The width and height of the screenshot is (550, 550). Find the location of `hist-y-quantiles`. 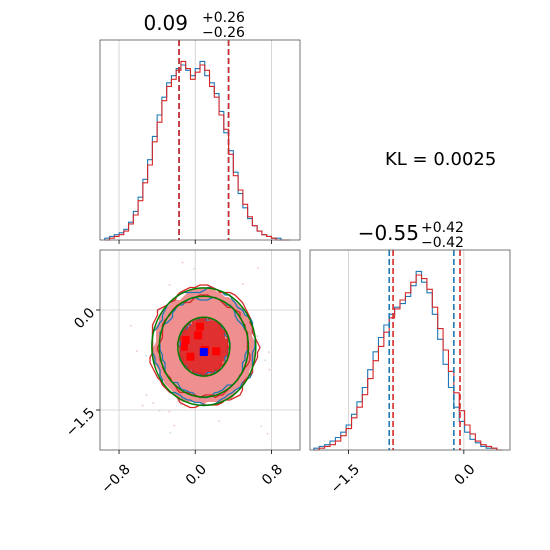

hist-y-quantiles is located at coordinates (424, 350).